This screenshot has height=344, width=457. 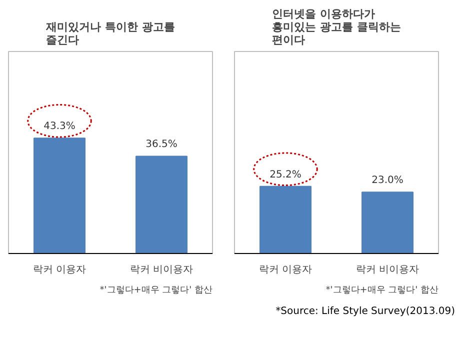 What do you see at coordinates (162, 144) in the screenshot?
I see `data-label: 36.5%` at bounding box center [162, 144].